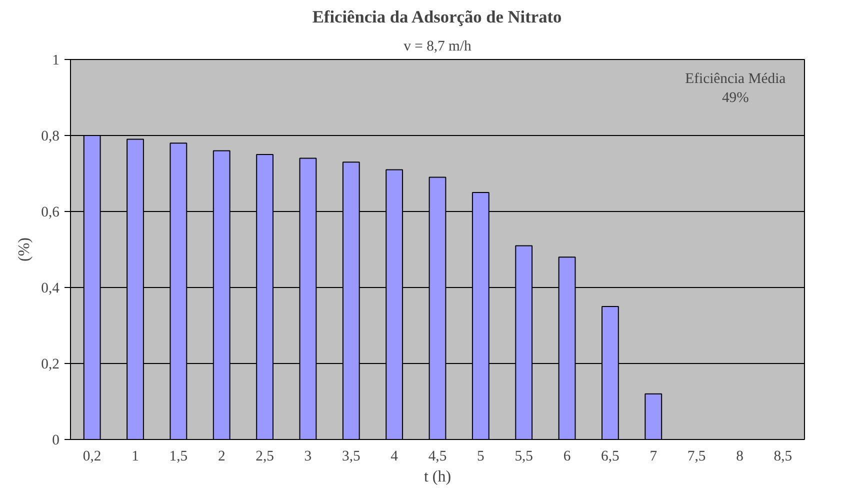  I want to click on x-tick-label: 5,5, so click(524, 456).